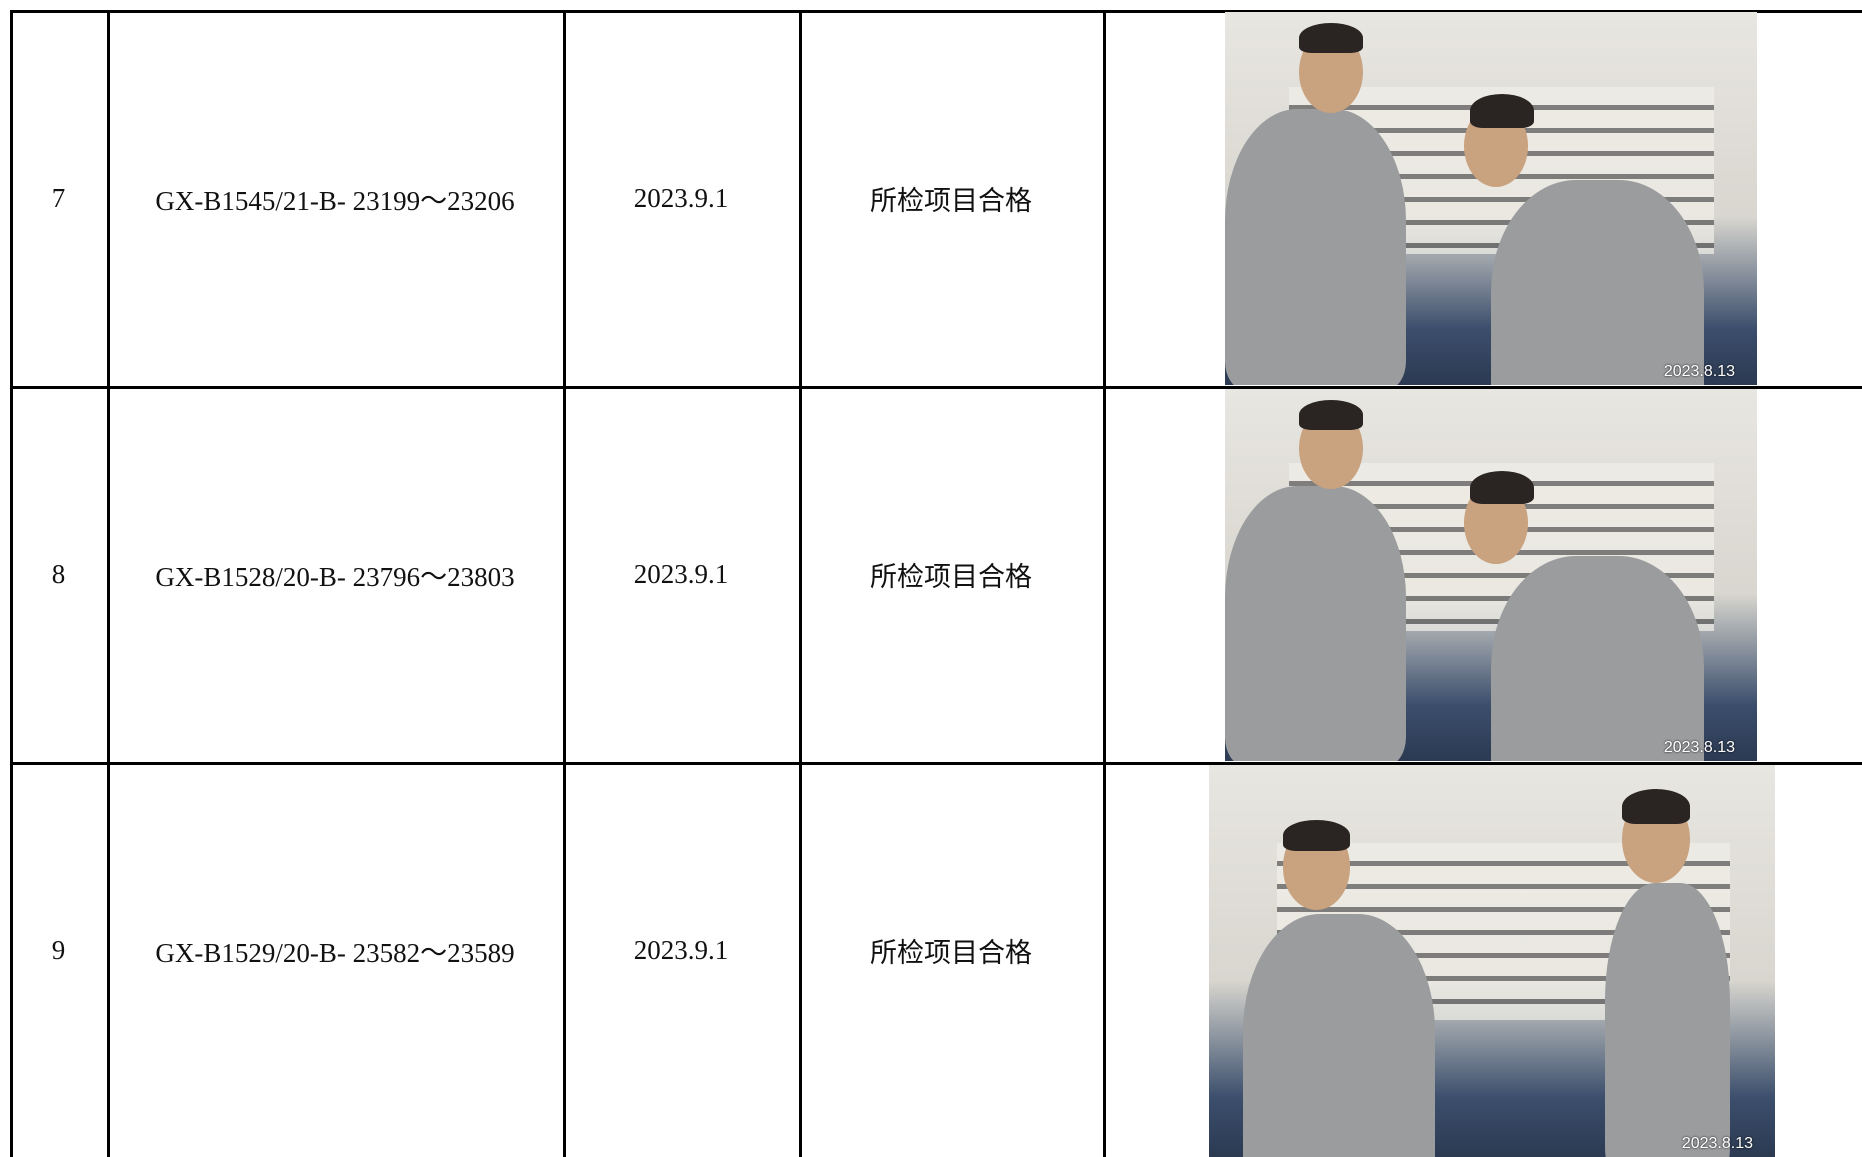 The width and height of the screenshot is (1862, 1157). I want to click on cell-code: GX-B1529/20-B- 23582～23589, so click(335, 952).